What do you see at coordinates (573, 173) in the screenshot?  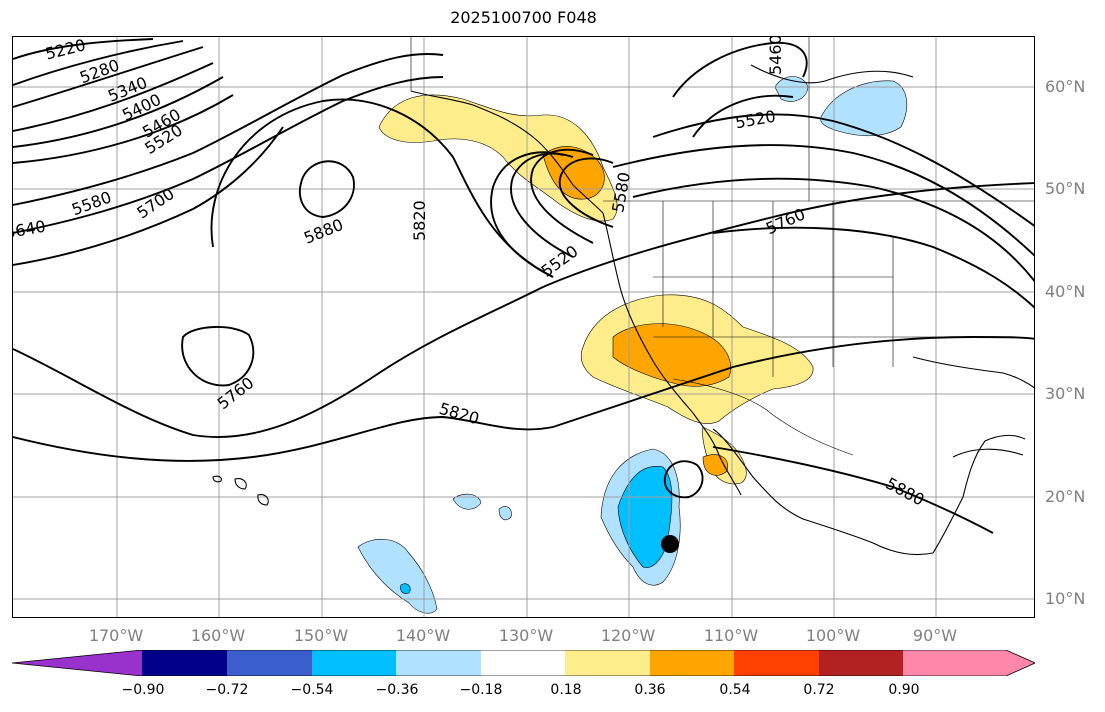 I see `positive-anomaly-pacific-nw-core` at bounding box center [573, 173].